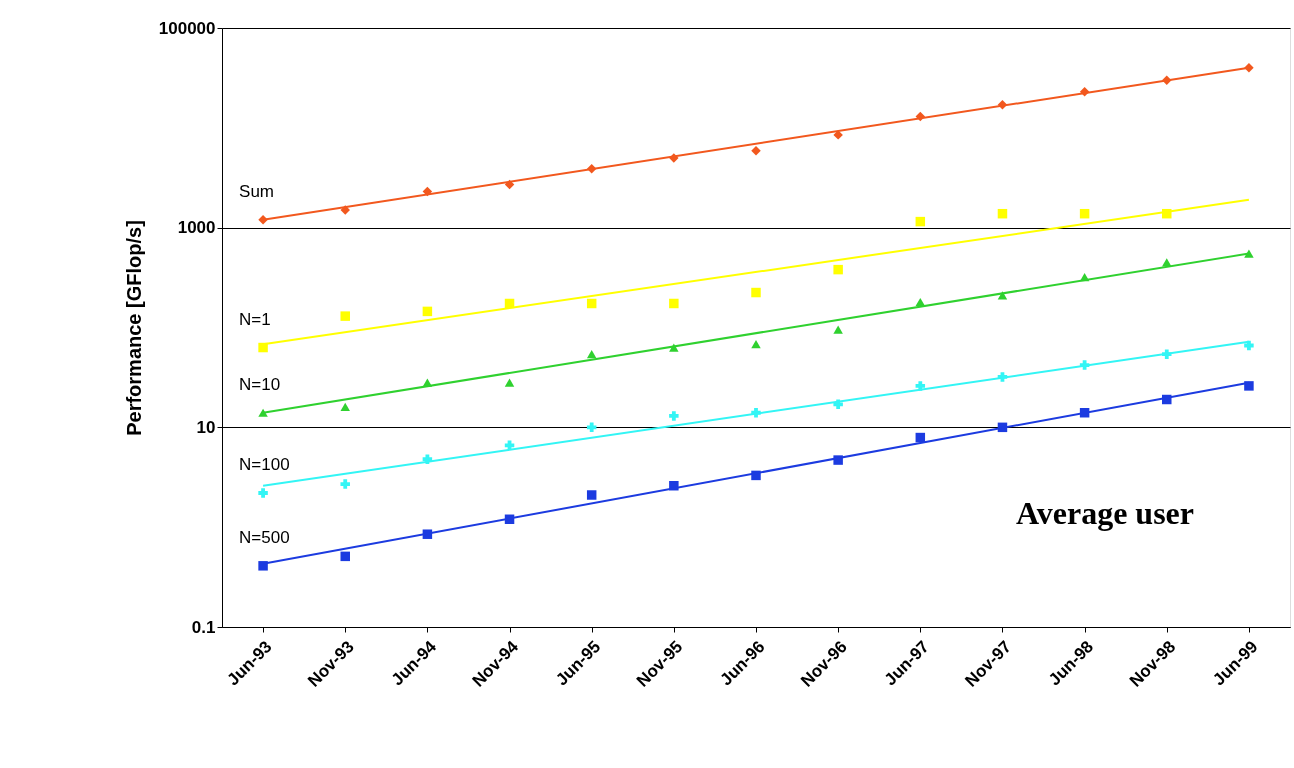  What do you see at coordinates (257, 191) in the screenshot?
I see `series-label: Sum` at bounding box center [257, 191].